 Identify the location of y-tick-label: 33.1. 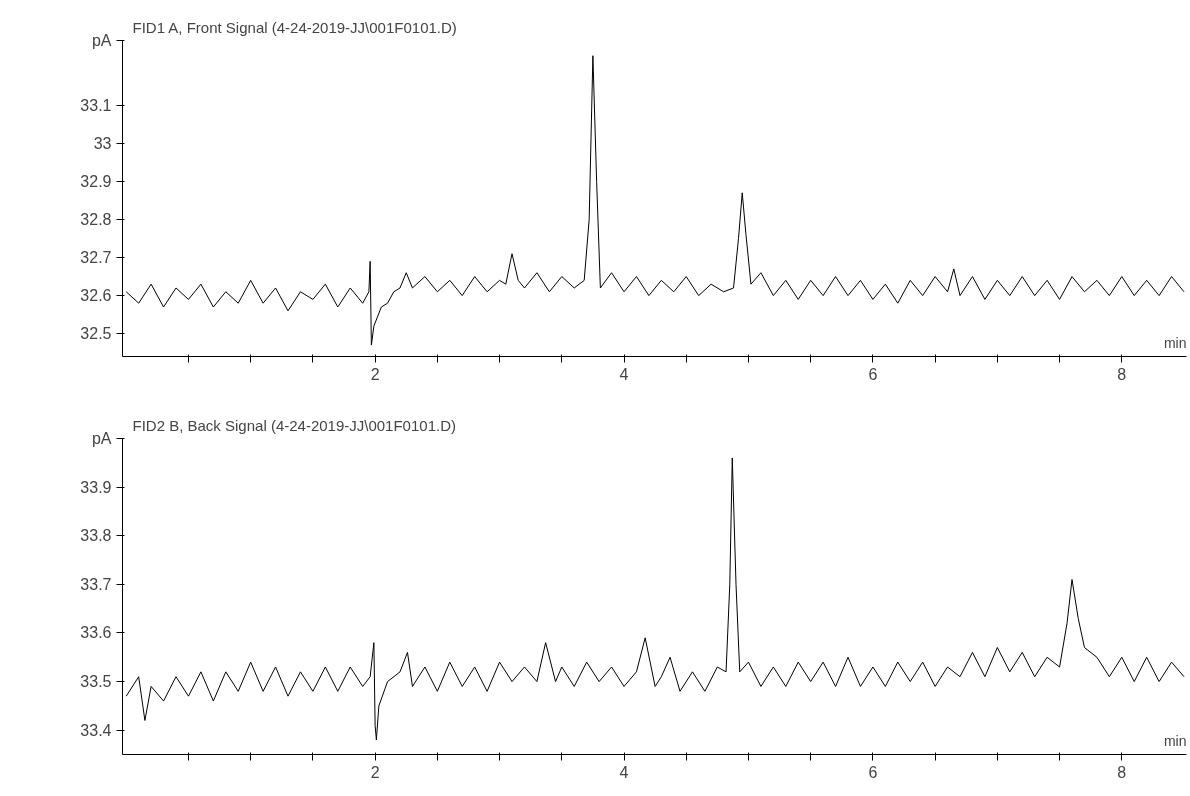
(96, 105).